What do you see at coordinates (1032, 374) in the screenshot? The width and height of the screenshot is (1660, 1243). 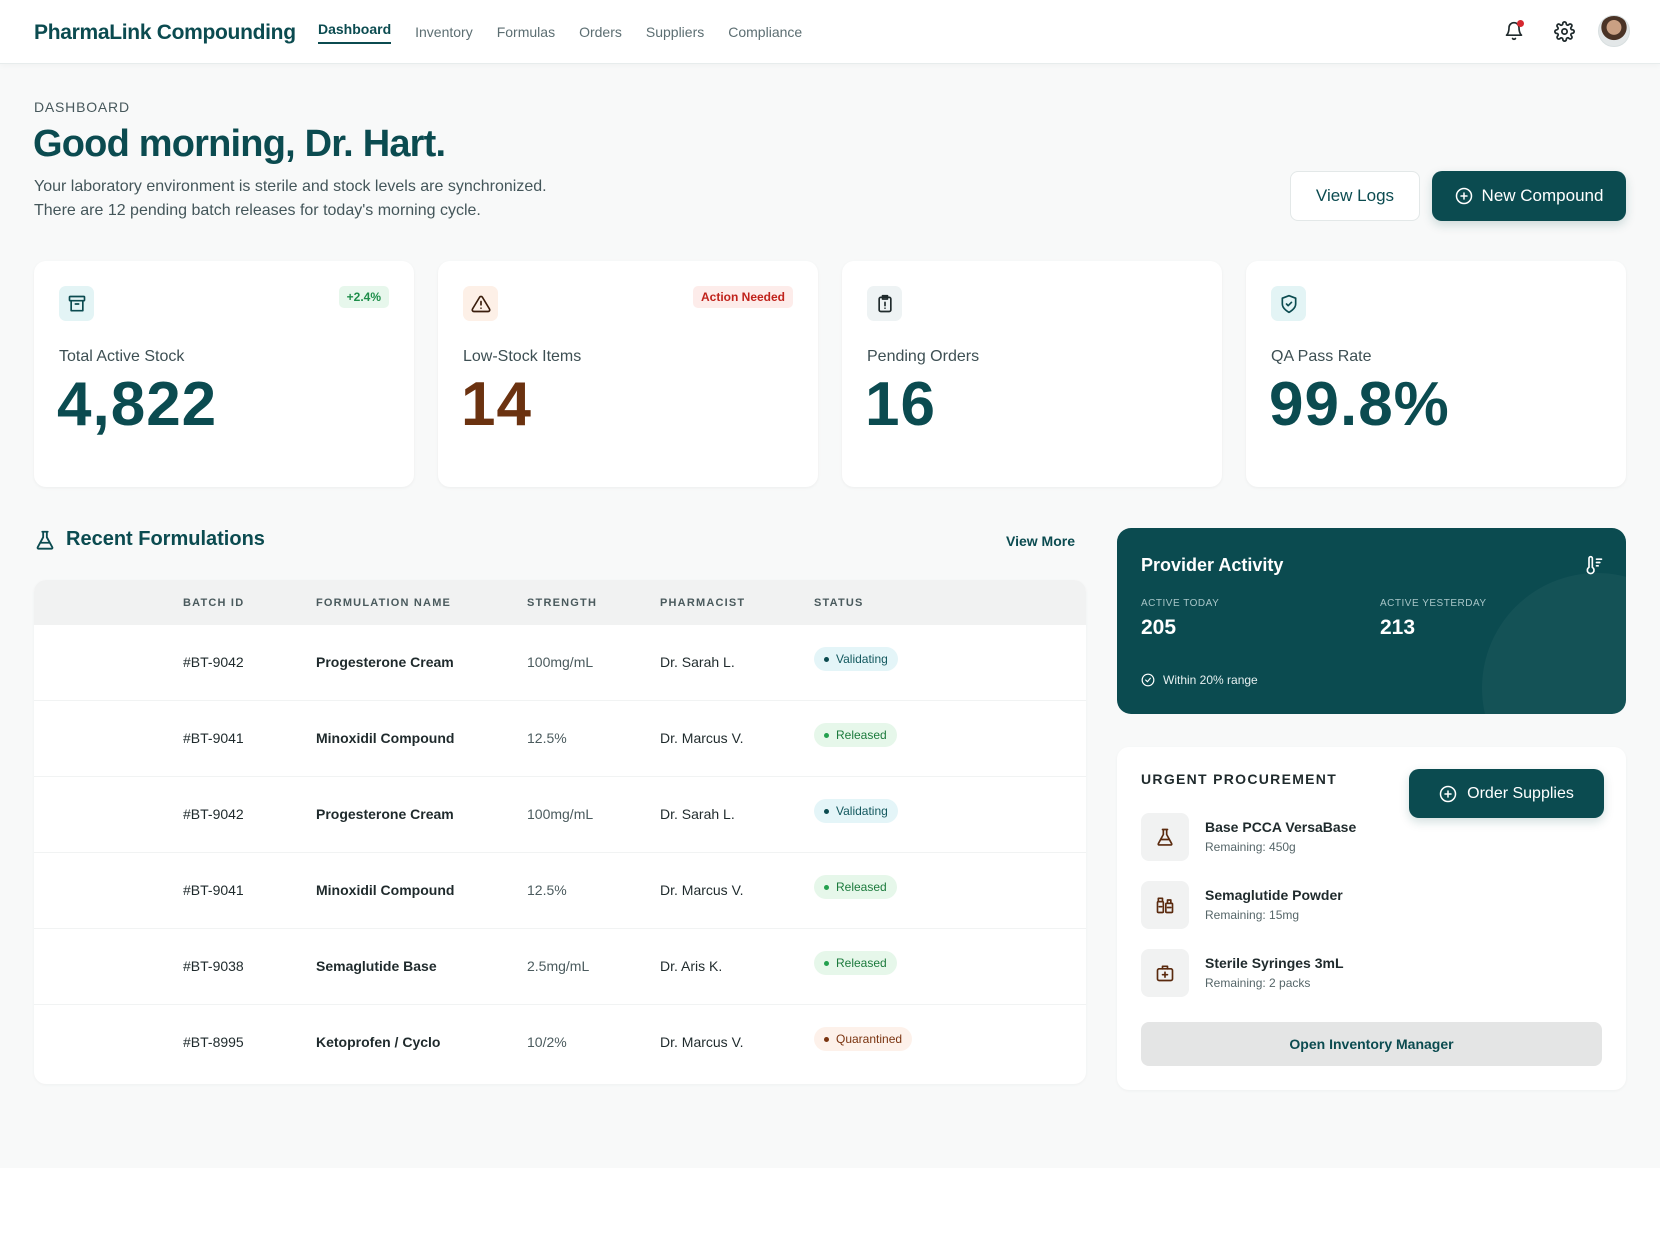 I see `stat-card-pending-orders: Pending Orders 16` at bounding box center [1032, 374].